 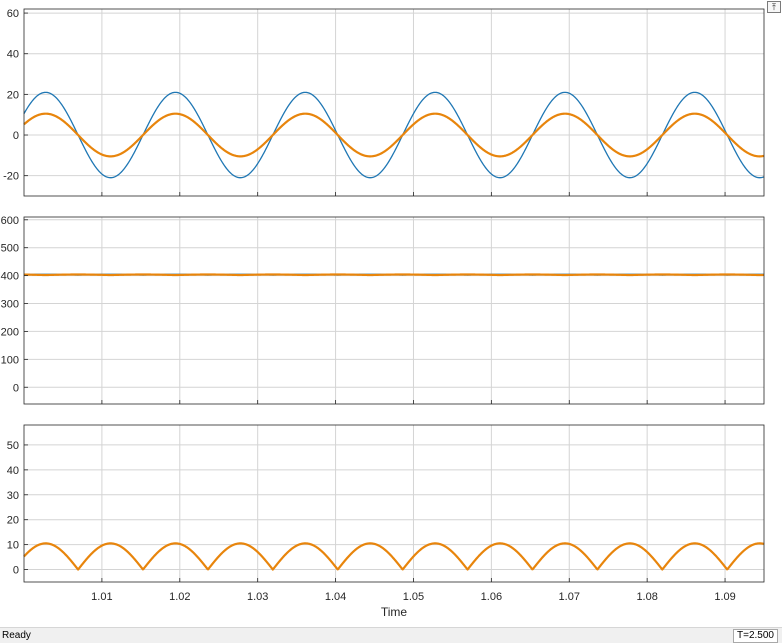 I want to click on x-tick-label: 1.07, so click(x=569, y=597).